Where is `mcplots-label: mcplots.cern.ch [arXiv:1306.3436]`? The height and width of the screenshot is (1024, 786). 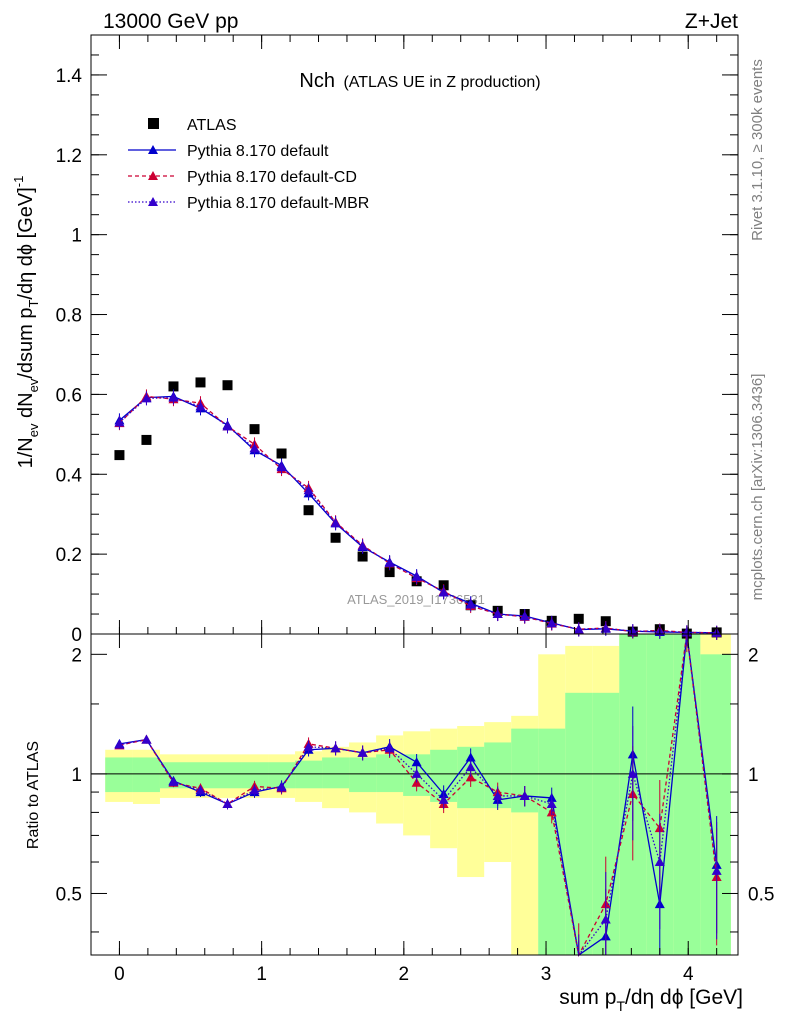 mcplots-label: mcplots.cern.ch [arXiv:1306.3436] is located at coordinates (757, 487).